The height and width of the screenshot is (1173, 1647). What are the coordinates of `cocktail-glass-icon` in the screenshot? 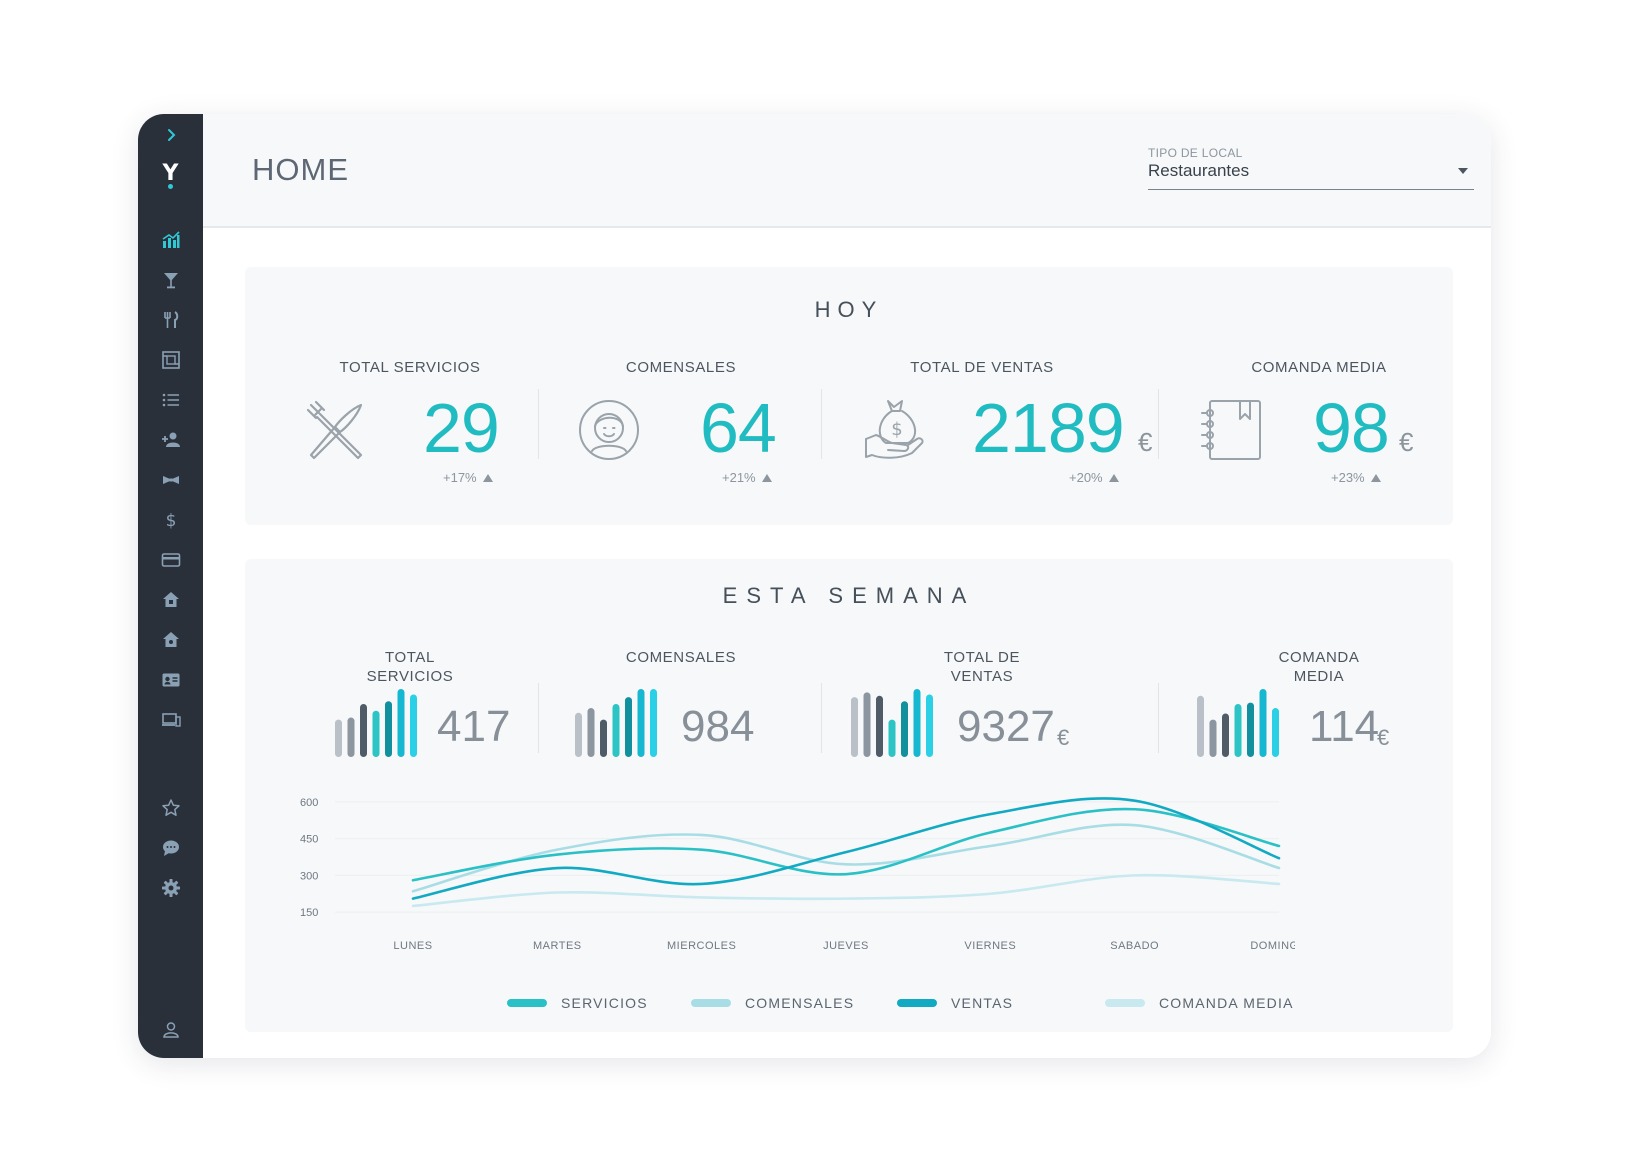 It's located at (170, 281).